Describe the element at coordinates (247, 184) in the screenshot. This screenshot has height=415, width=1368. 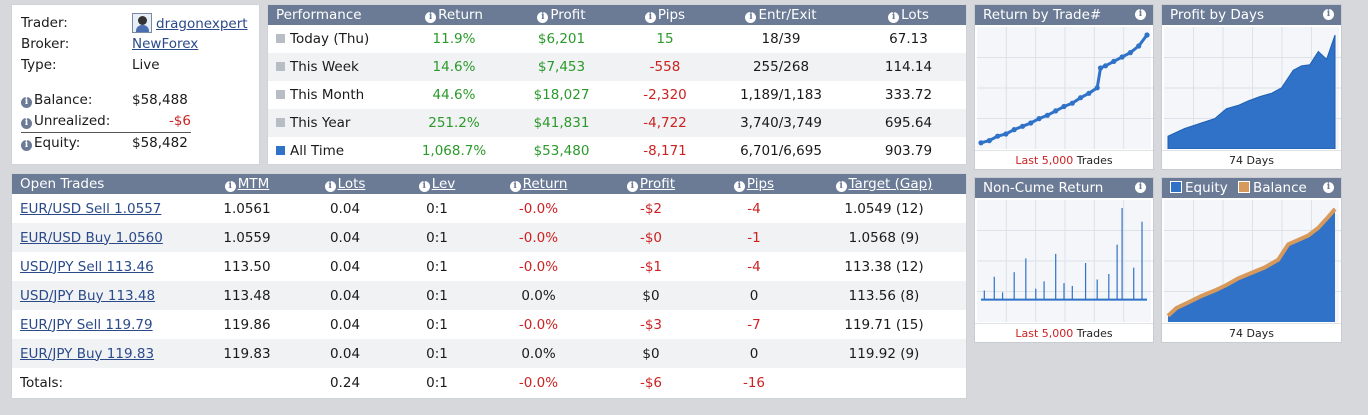
I see `trades-header-mtm: i MTM` at that location.